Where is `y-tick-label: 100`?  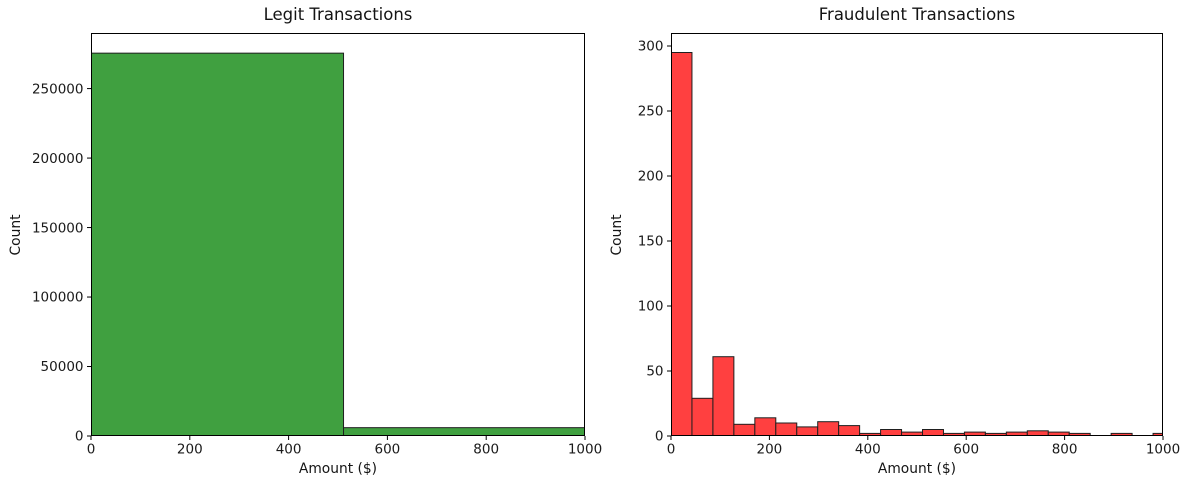
y-tick-label: 100 is located at coordinates (651, 307).